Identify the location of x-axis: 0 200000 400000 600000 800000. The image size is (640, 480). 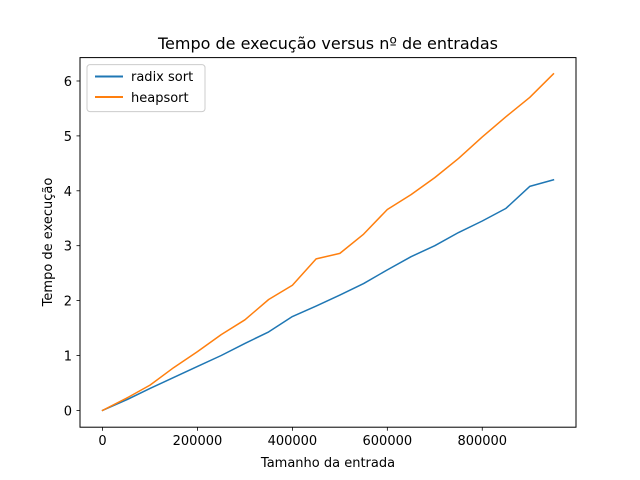
(302, 438).